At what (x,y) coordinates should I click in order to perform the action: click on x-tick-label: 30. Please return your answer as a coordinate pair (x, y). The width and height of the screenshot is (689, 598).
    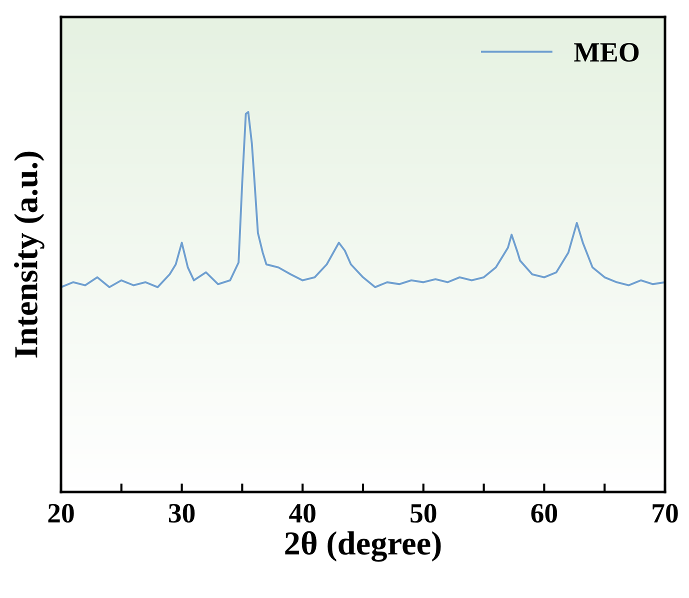
    Looking at the image, I should click on (181, 513).